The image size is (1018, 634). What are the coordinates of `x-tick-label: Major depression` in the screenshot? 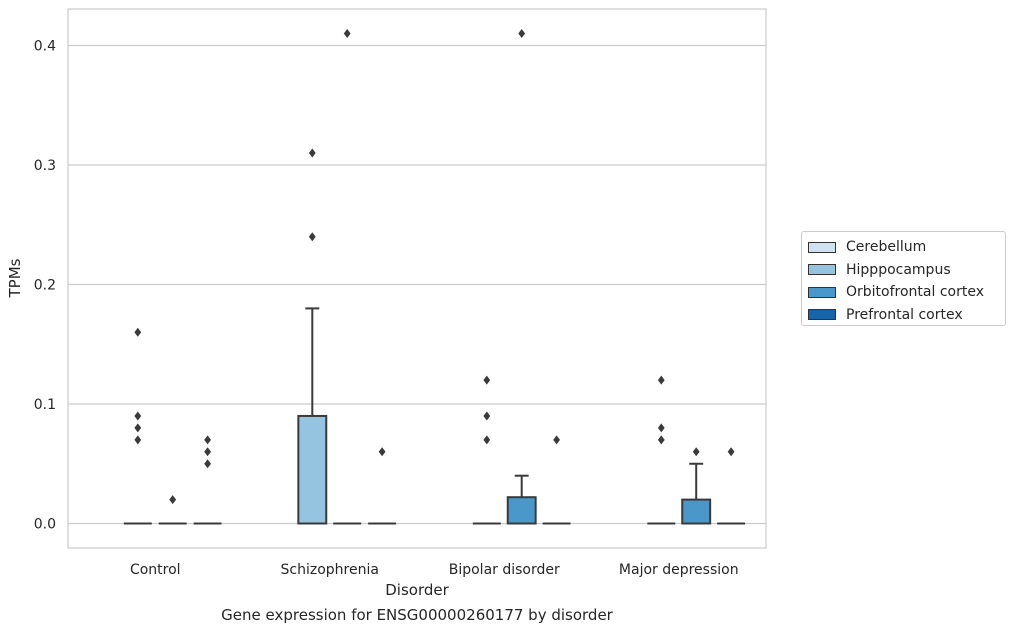 It's located at (679, 570).